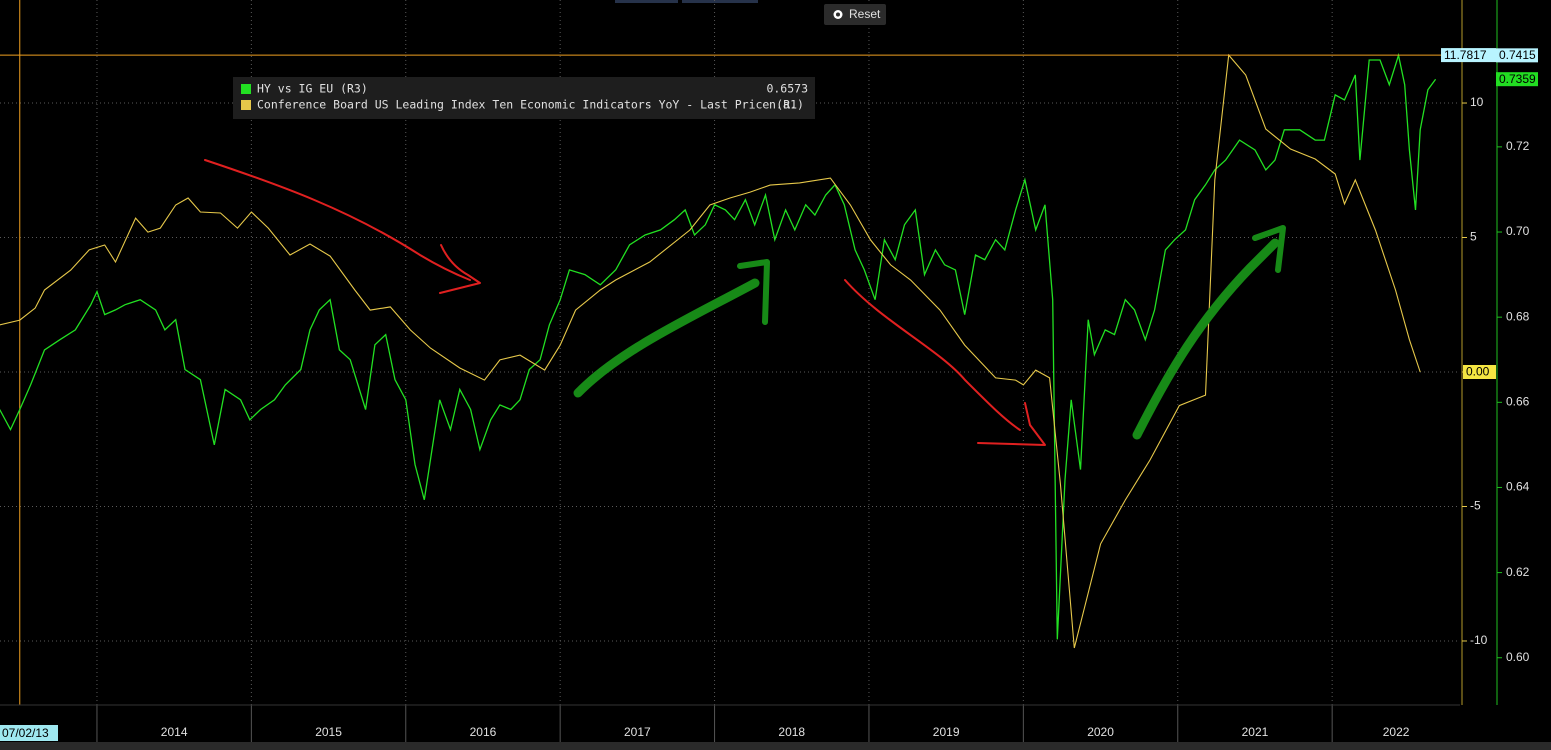 This screenshot has height=750, width=1551. What do you see at coordinates (1100, 732) in the screenshot?
I see `x-tick-label: 2020` at bounding box center [1100, 732].